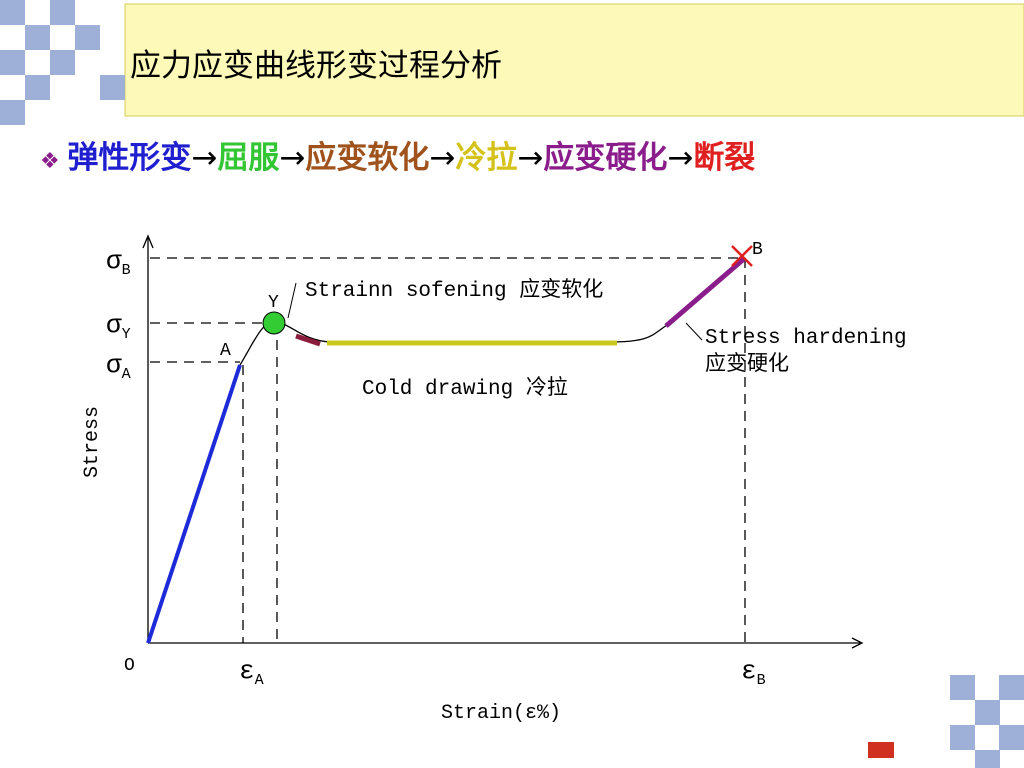 This screenshot has height=768, width=1024. Describe the element at coordinates (367, 158) in the screenshot. I see `bullet-segment: 应变软化` at that location.